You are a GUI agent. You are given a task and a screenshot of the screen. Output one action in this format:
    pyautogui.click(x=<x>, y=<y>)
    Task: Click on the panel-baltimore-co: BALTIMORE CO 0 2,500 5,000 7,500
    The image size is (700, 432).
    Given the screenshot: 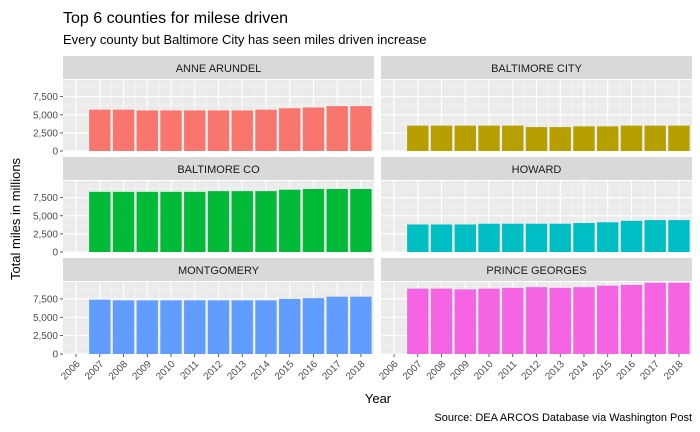 What is the action you would take?
    pyautogui.click(x=203, y=208)
    